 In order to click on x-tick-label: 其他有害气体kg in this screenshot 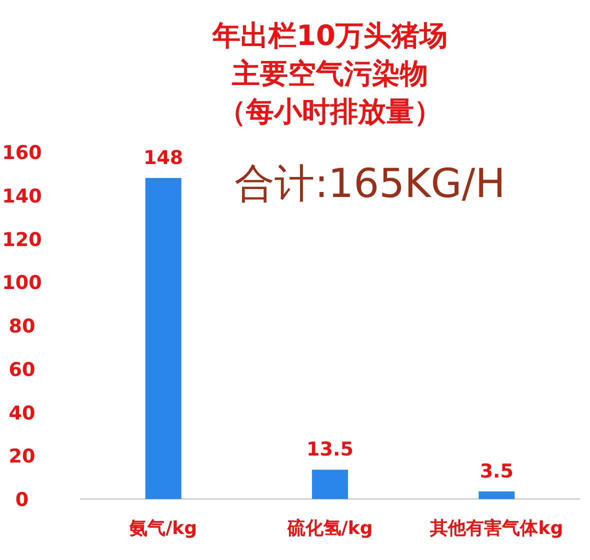, I will do `click(496, 528)`.